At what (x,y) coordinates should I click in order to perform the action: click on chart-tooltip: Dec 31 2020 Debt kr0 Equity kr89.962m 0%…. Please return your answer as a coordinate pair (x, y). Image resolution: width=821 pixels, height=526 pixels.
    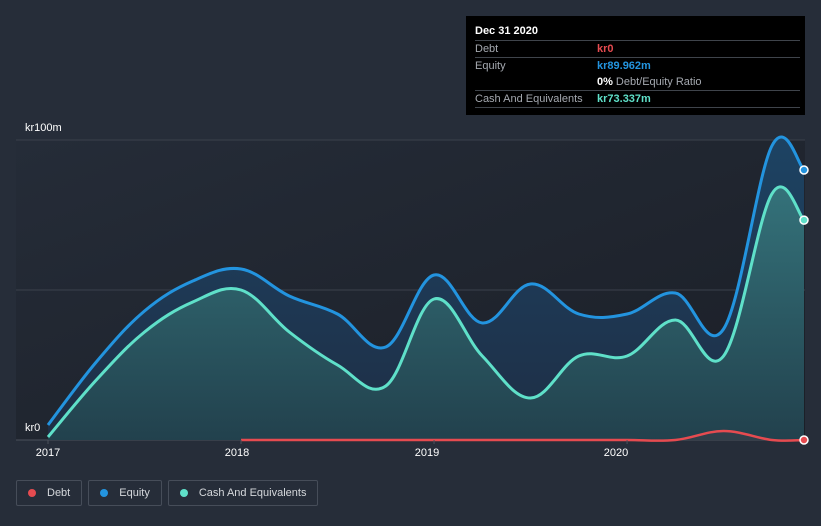
    Looking at the image, I should click on (635, 65).